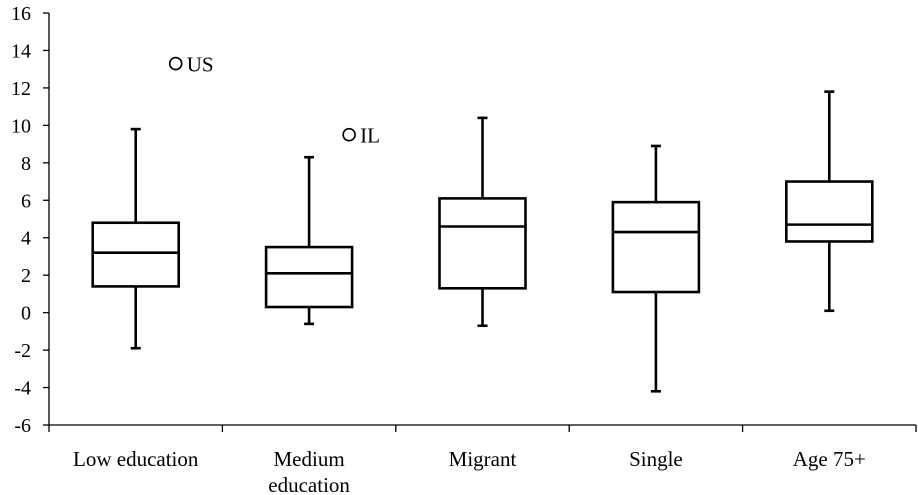  I want to click on y-tick-label: 8, so click(26, 164).